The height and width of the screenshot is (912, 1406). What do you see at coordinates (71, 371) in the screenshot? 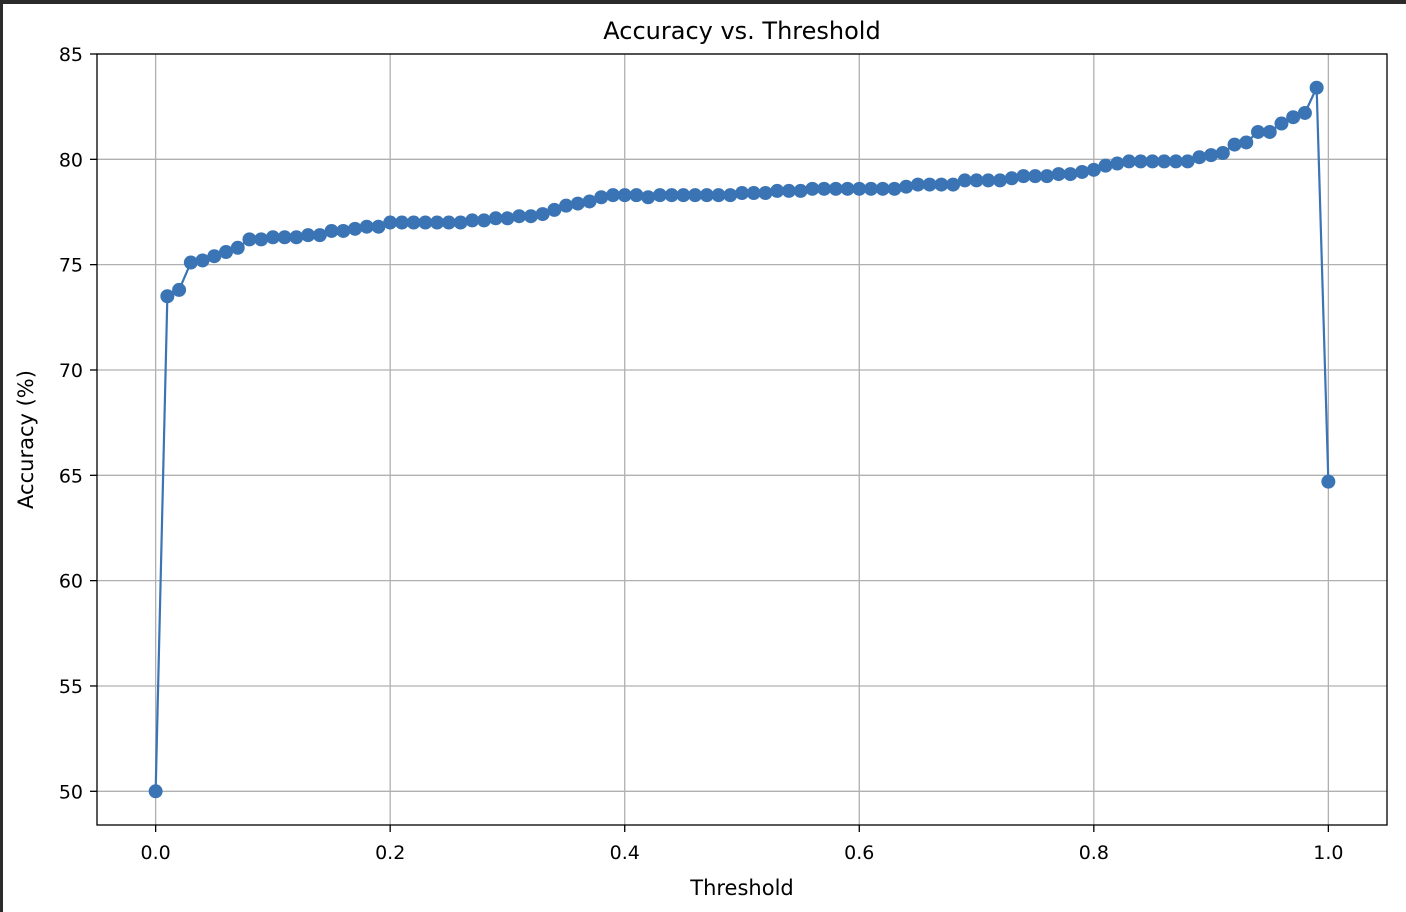
I see `y-tick-label: 70` at bounding box center [71, 371].